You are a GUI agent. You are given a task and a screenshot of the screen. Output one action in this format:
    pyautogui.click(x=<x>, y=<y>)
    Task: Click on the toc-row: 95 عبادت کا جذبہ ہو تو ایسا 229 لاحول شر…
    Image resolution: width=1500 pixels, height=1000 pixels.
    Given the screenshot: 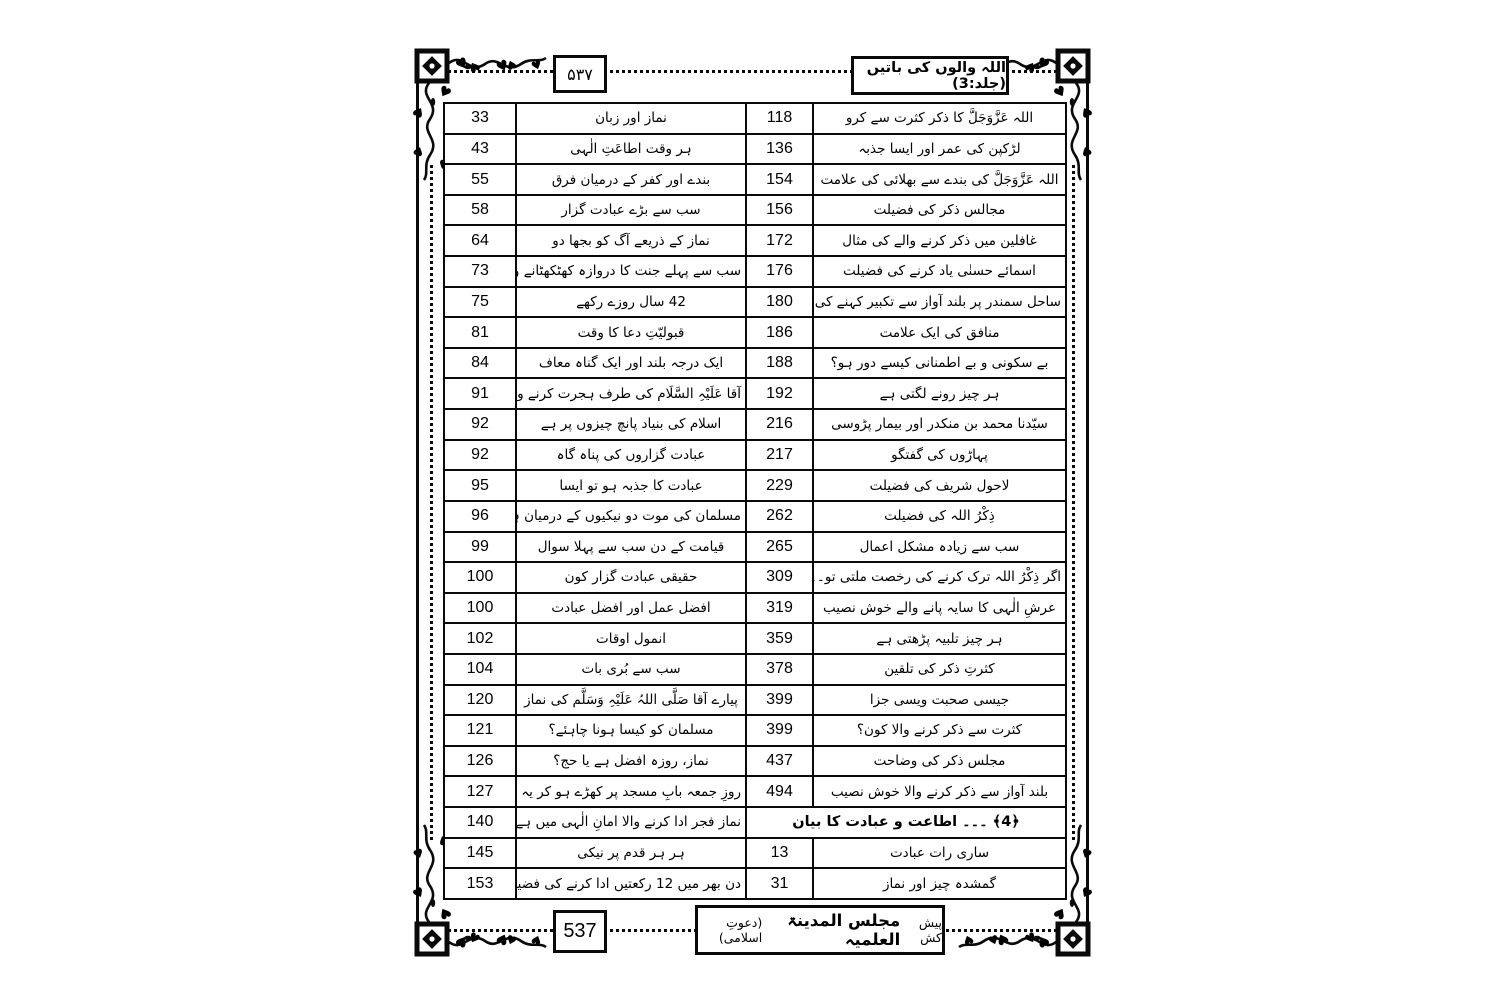 What is the action you would take?
    pyautogui.click(x=755, y=485)
    